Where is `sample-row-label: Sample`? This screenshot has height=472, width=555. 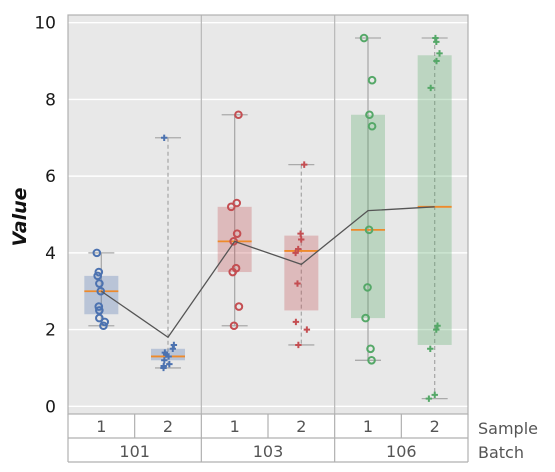
sample-row-label: Sample is located at coordinates (508, 428).